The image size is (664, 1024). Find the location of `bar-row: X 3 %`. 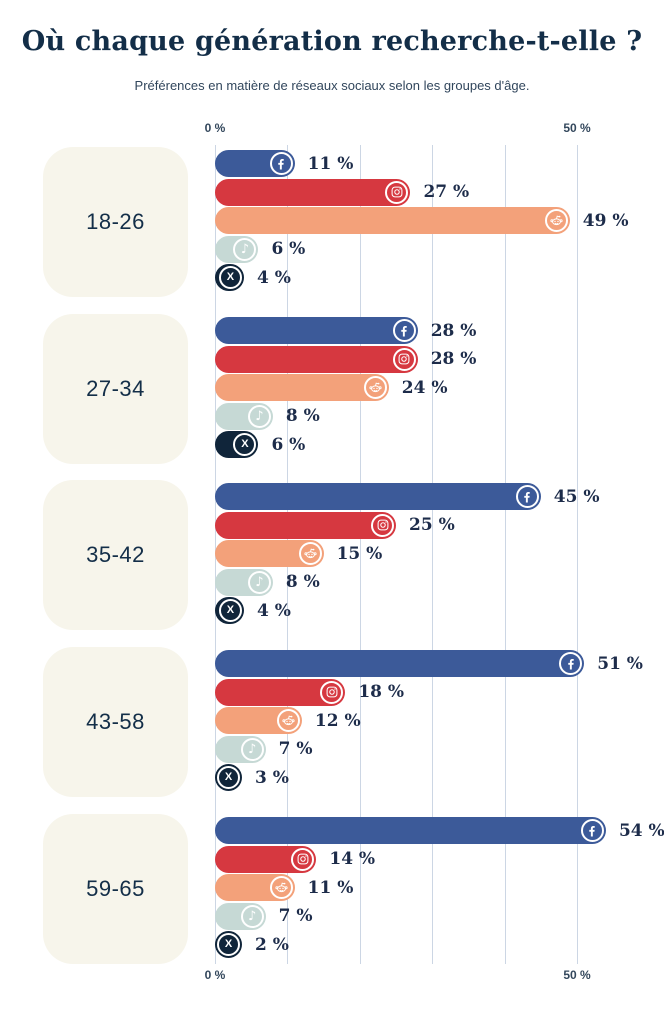

bar-row: X 3 % is located at coordinates (439, 777).